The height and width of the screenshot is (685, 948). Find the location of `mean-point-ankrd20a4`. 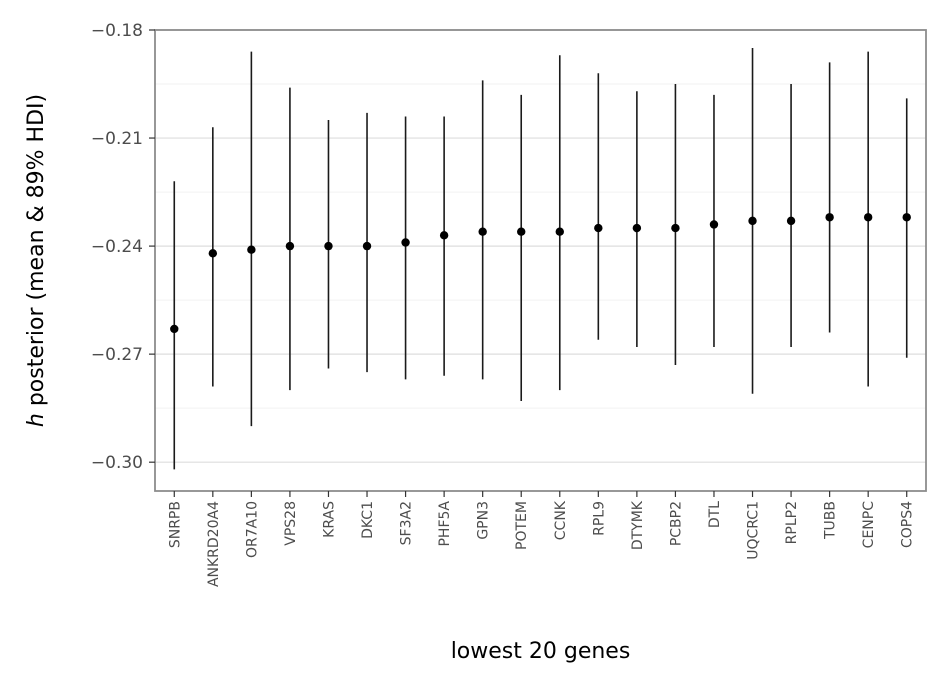

mean-point-ankrd20a4 is located at coordinates (213, 253).